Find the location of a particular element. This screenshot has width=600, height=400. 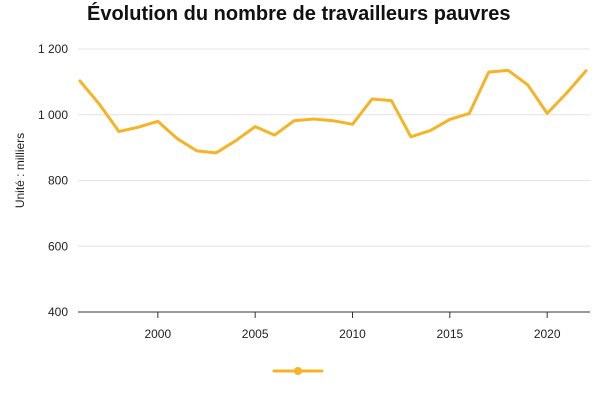

x-tick-label: 2010 is located at coordinates (352, 334).